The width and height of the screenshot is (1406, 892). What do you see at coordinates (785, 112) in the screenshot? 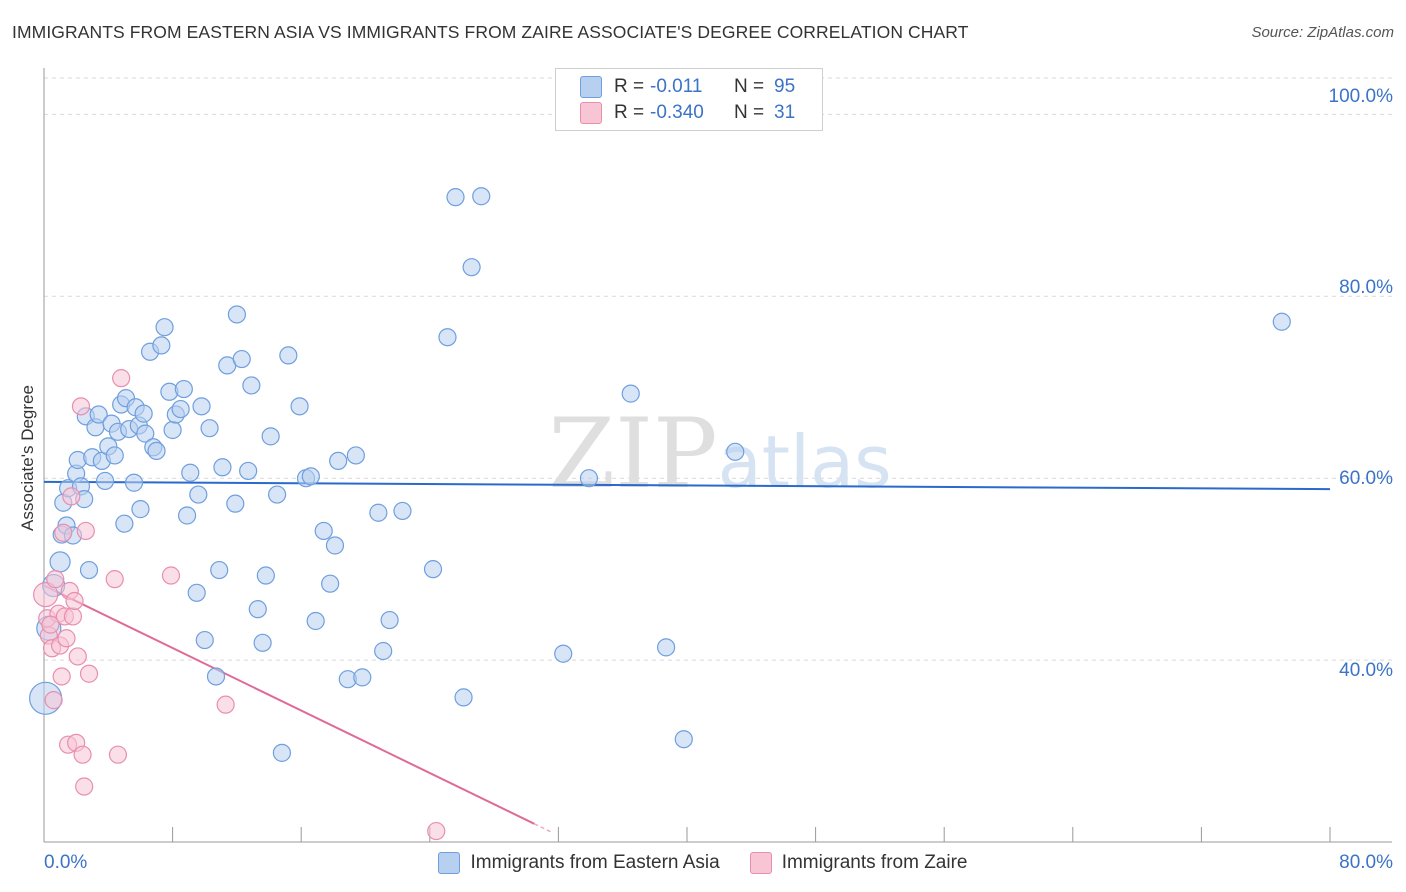
I see `n-value: 31` at bounding box center [785, 112].